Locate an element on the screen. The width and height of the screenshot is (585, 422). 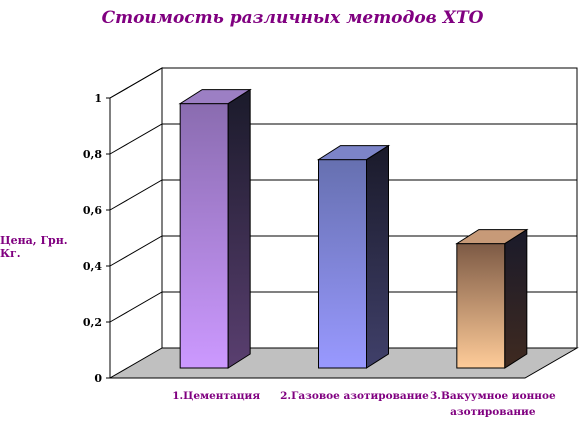
y-tick-label: 0,8 is located at coordinates (92, 154).